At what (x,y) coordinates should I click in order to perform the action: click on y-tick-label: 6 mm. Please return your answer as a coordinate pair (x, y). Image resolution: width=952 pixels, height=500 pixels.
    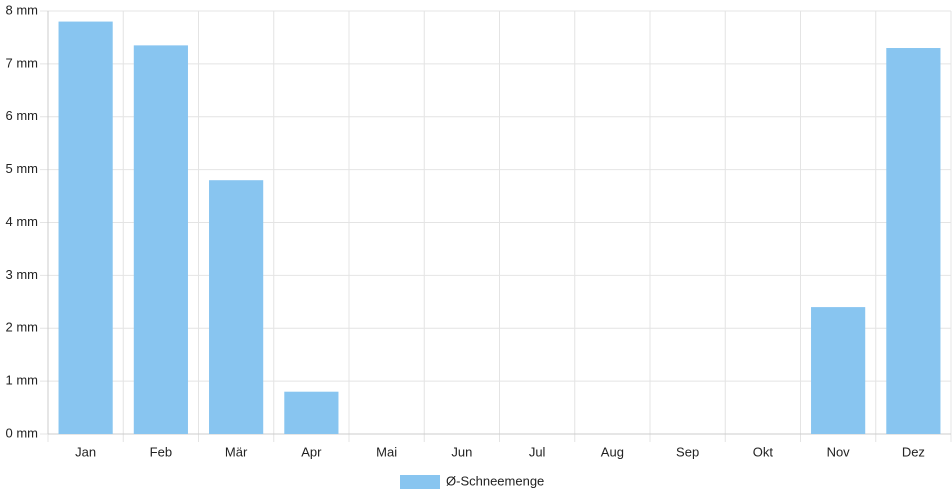
    Looking at the image, I should click on (22, 115).